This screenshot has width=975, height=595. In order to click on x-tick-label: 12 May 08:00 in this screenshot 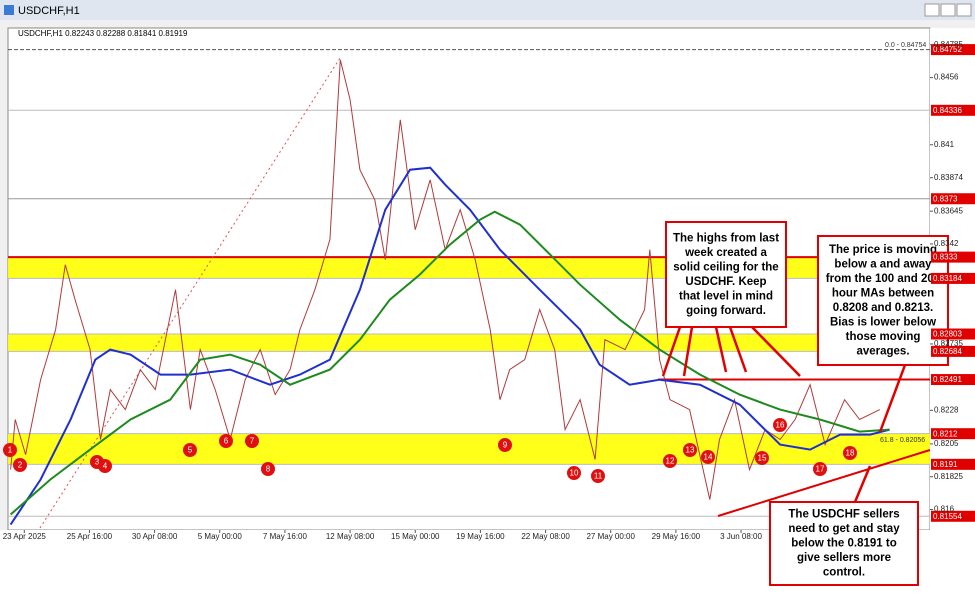, I will do `click(350, 536)`.